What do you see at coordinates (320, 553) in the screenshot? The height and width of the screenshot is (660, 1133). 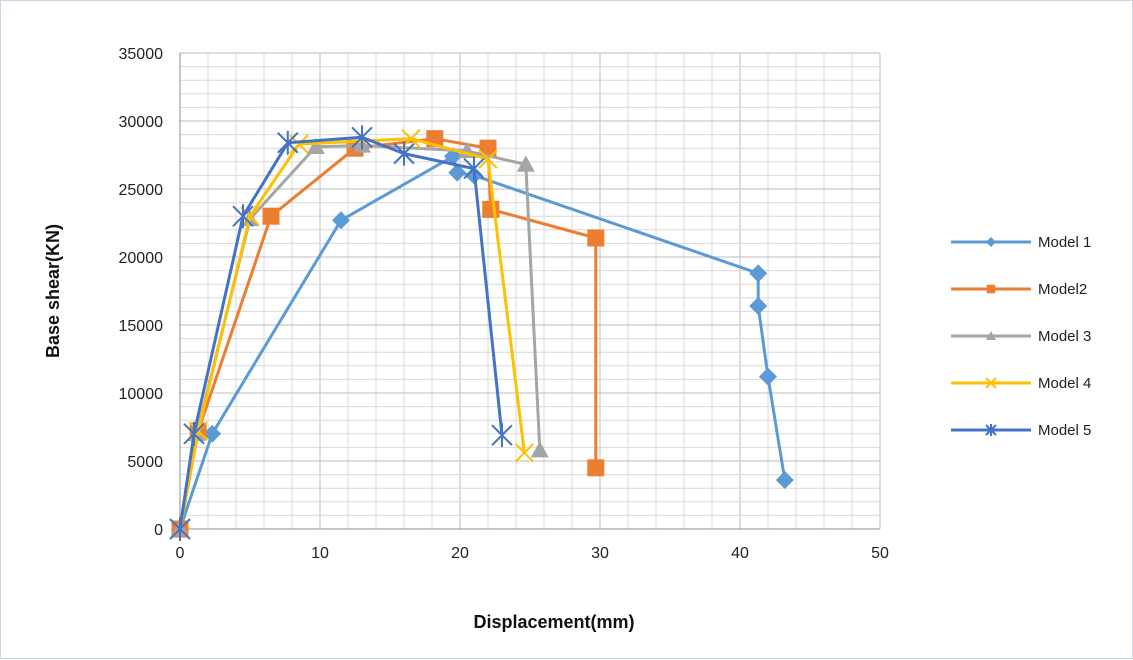 I see `x-tick-label: 10` at bounding box center [320, 553].